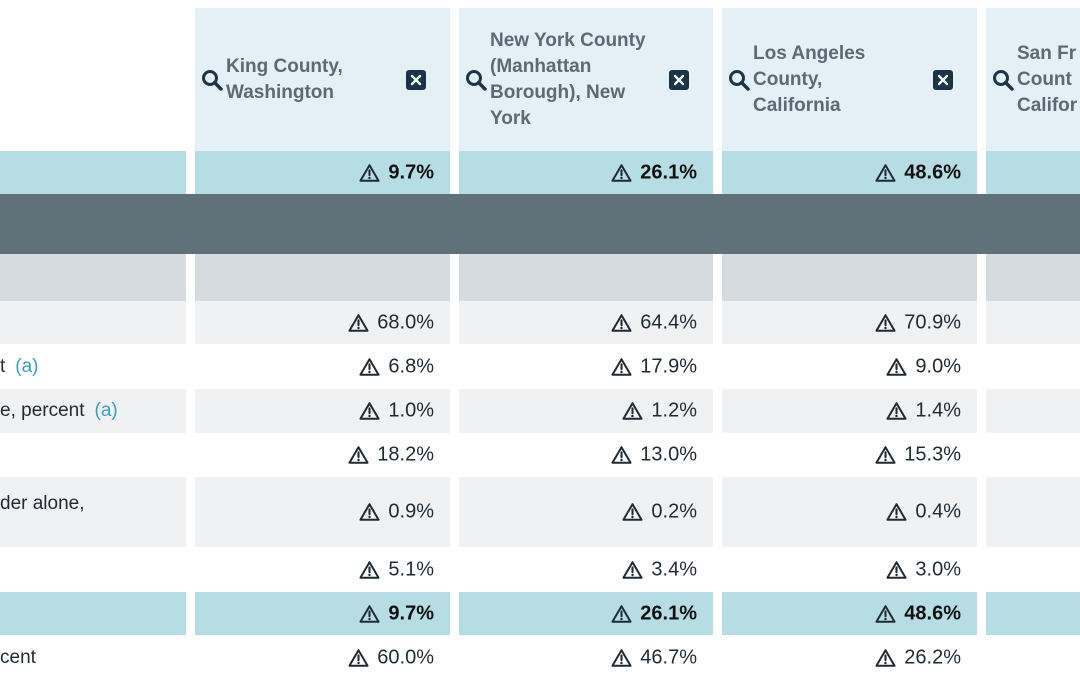 The image size is (1080, 680). What do you see at coordinates (668, 366) in the screenshot?
I see `value-text: 17.9%` at bounding box center [668, 366].